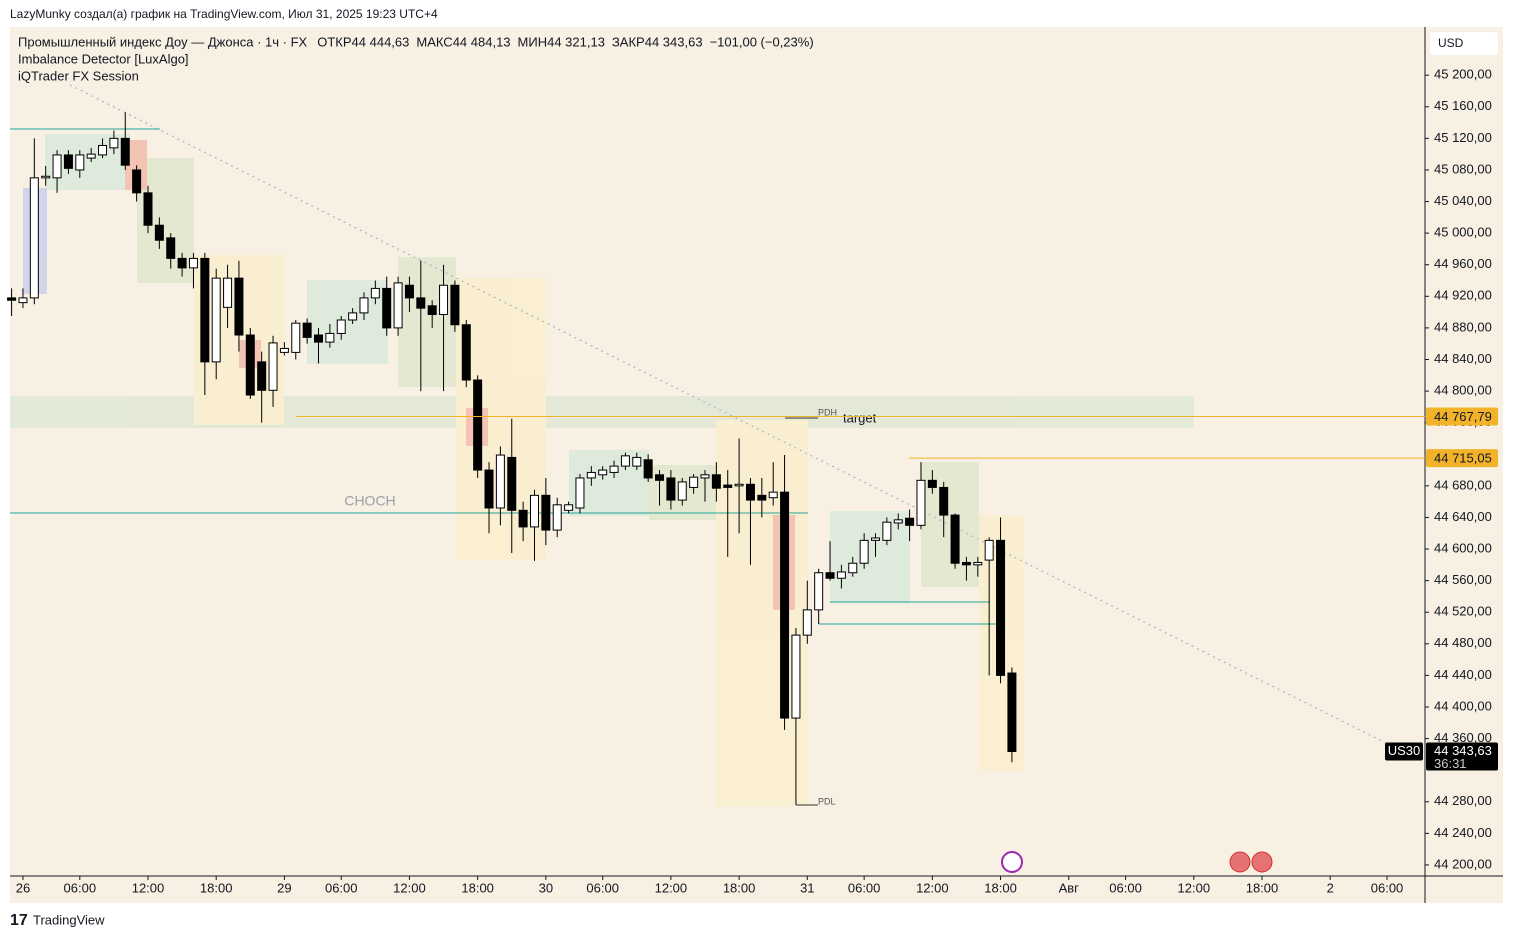 The image size is (1513, 938). I want to click on y-tick-label: 44 360,00, so click(1463, 737).